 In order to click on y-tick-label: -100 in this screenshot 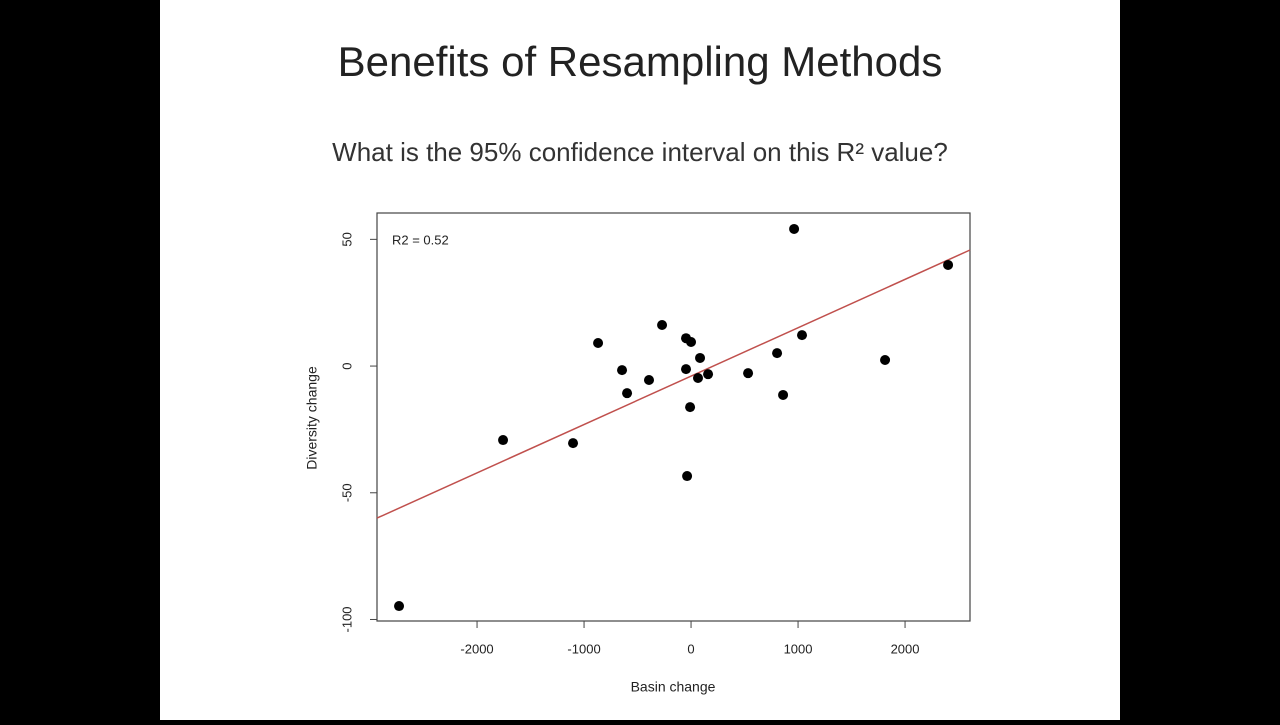, I will do `click(346, 619)`.